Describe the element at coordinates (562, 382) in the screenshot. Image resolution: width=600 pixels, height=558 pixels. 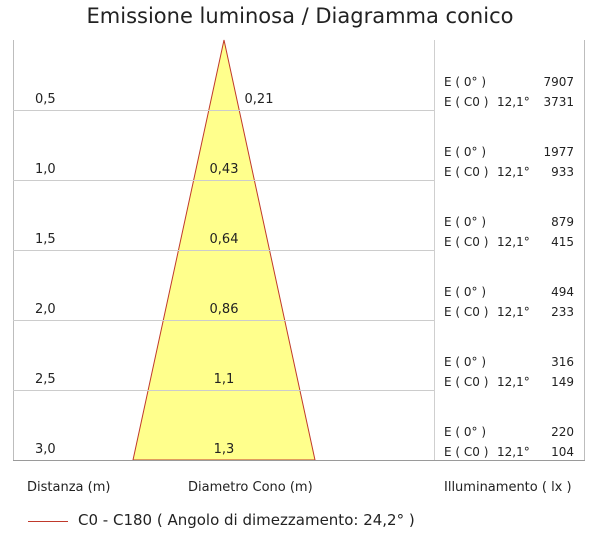
I see `ec0-value: 149` at that location.